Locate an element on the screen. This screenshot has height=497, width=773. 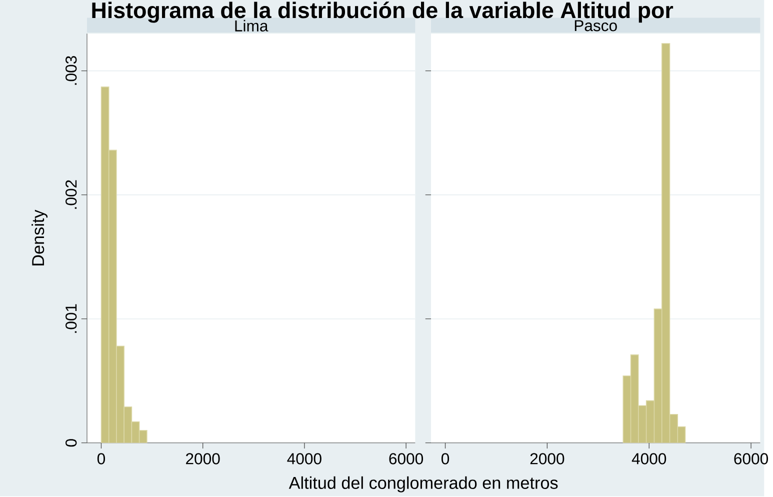
x-axis-title: Altitud del conglomerado en metros is located at coordinates (423, 484).